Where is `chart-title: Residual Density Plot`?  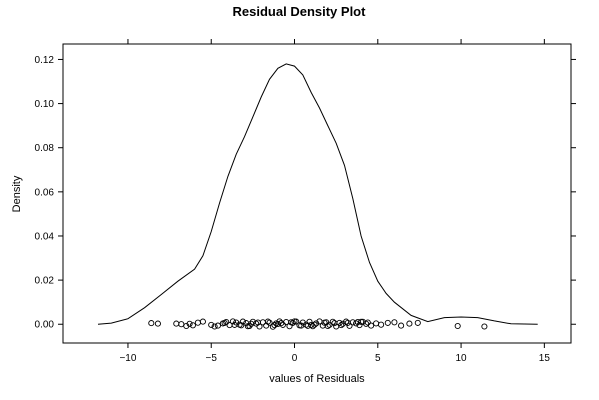 chart-title: Residual Density Plot is located at coordinates (300, 11).